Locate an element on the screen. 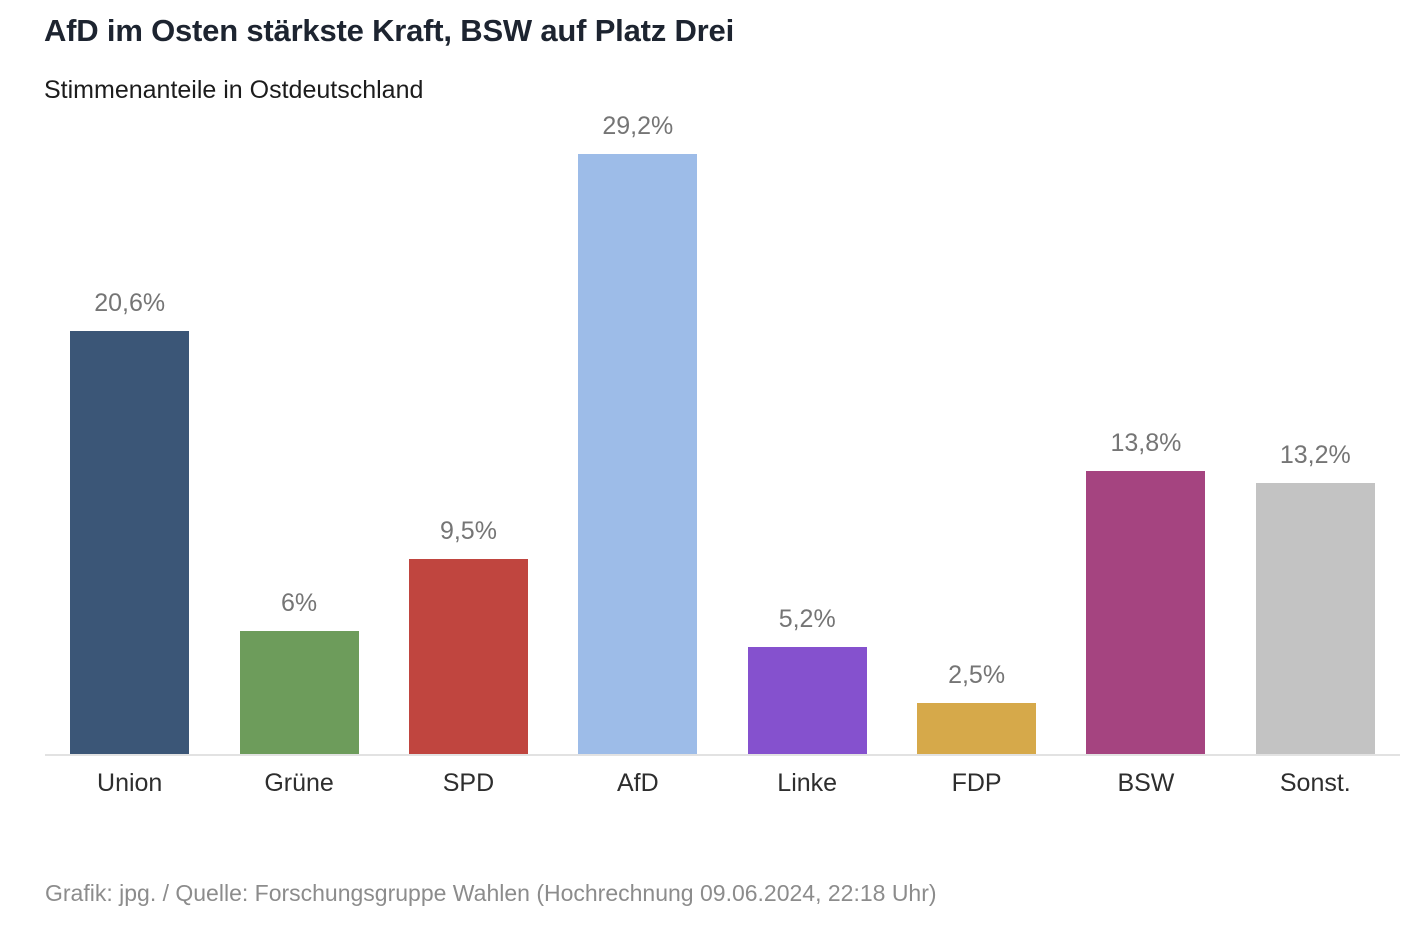 The width and height of the screenshot is (1428, 950). category-label-spd: SPD is located at coordinates (468, 783).